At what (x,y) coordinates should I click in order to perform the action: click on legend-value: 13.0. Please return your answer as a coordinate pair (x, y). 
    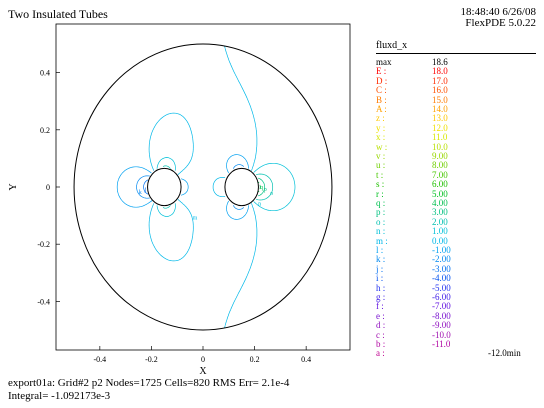
    Looking at the image, I should click on (440, 118).